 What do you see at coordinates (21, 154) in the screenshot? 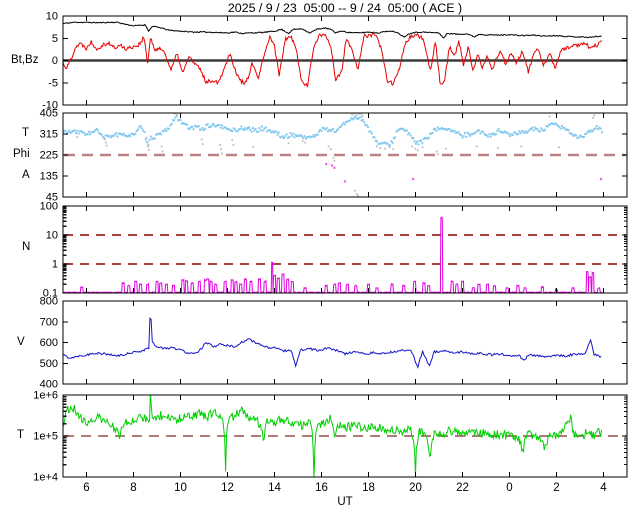
I see `panel-phi-ylabel-phi: Phi` at bounding box center [21, 154].